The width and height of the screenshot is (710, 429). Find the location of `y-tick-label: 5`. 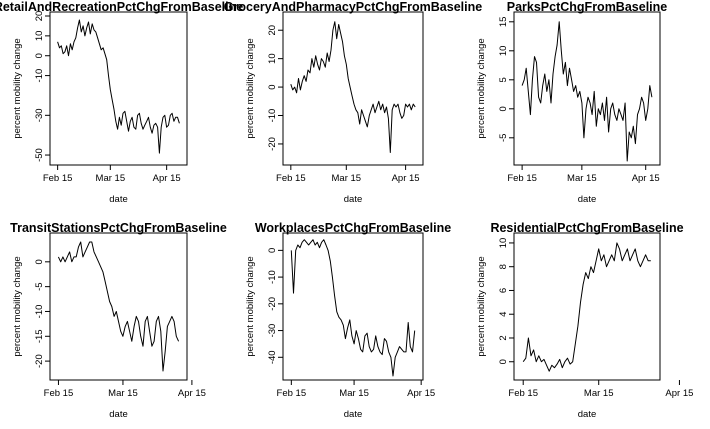

y-tick-label: 5 is located at coordinates (503, 79).